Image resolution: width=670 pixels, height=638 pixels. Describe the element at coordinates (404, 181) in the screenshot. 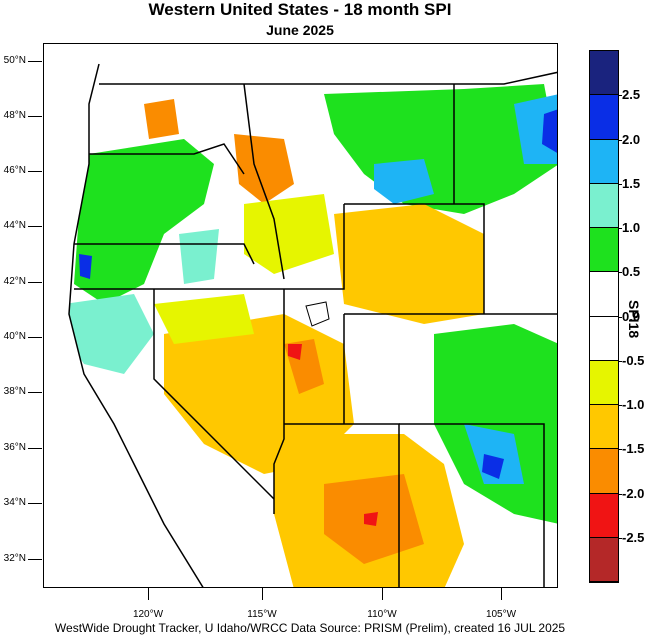

I see `wet-region-montana-core` at that location.